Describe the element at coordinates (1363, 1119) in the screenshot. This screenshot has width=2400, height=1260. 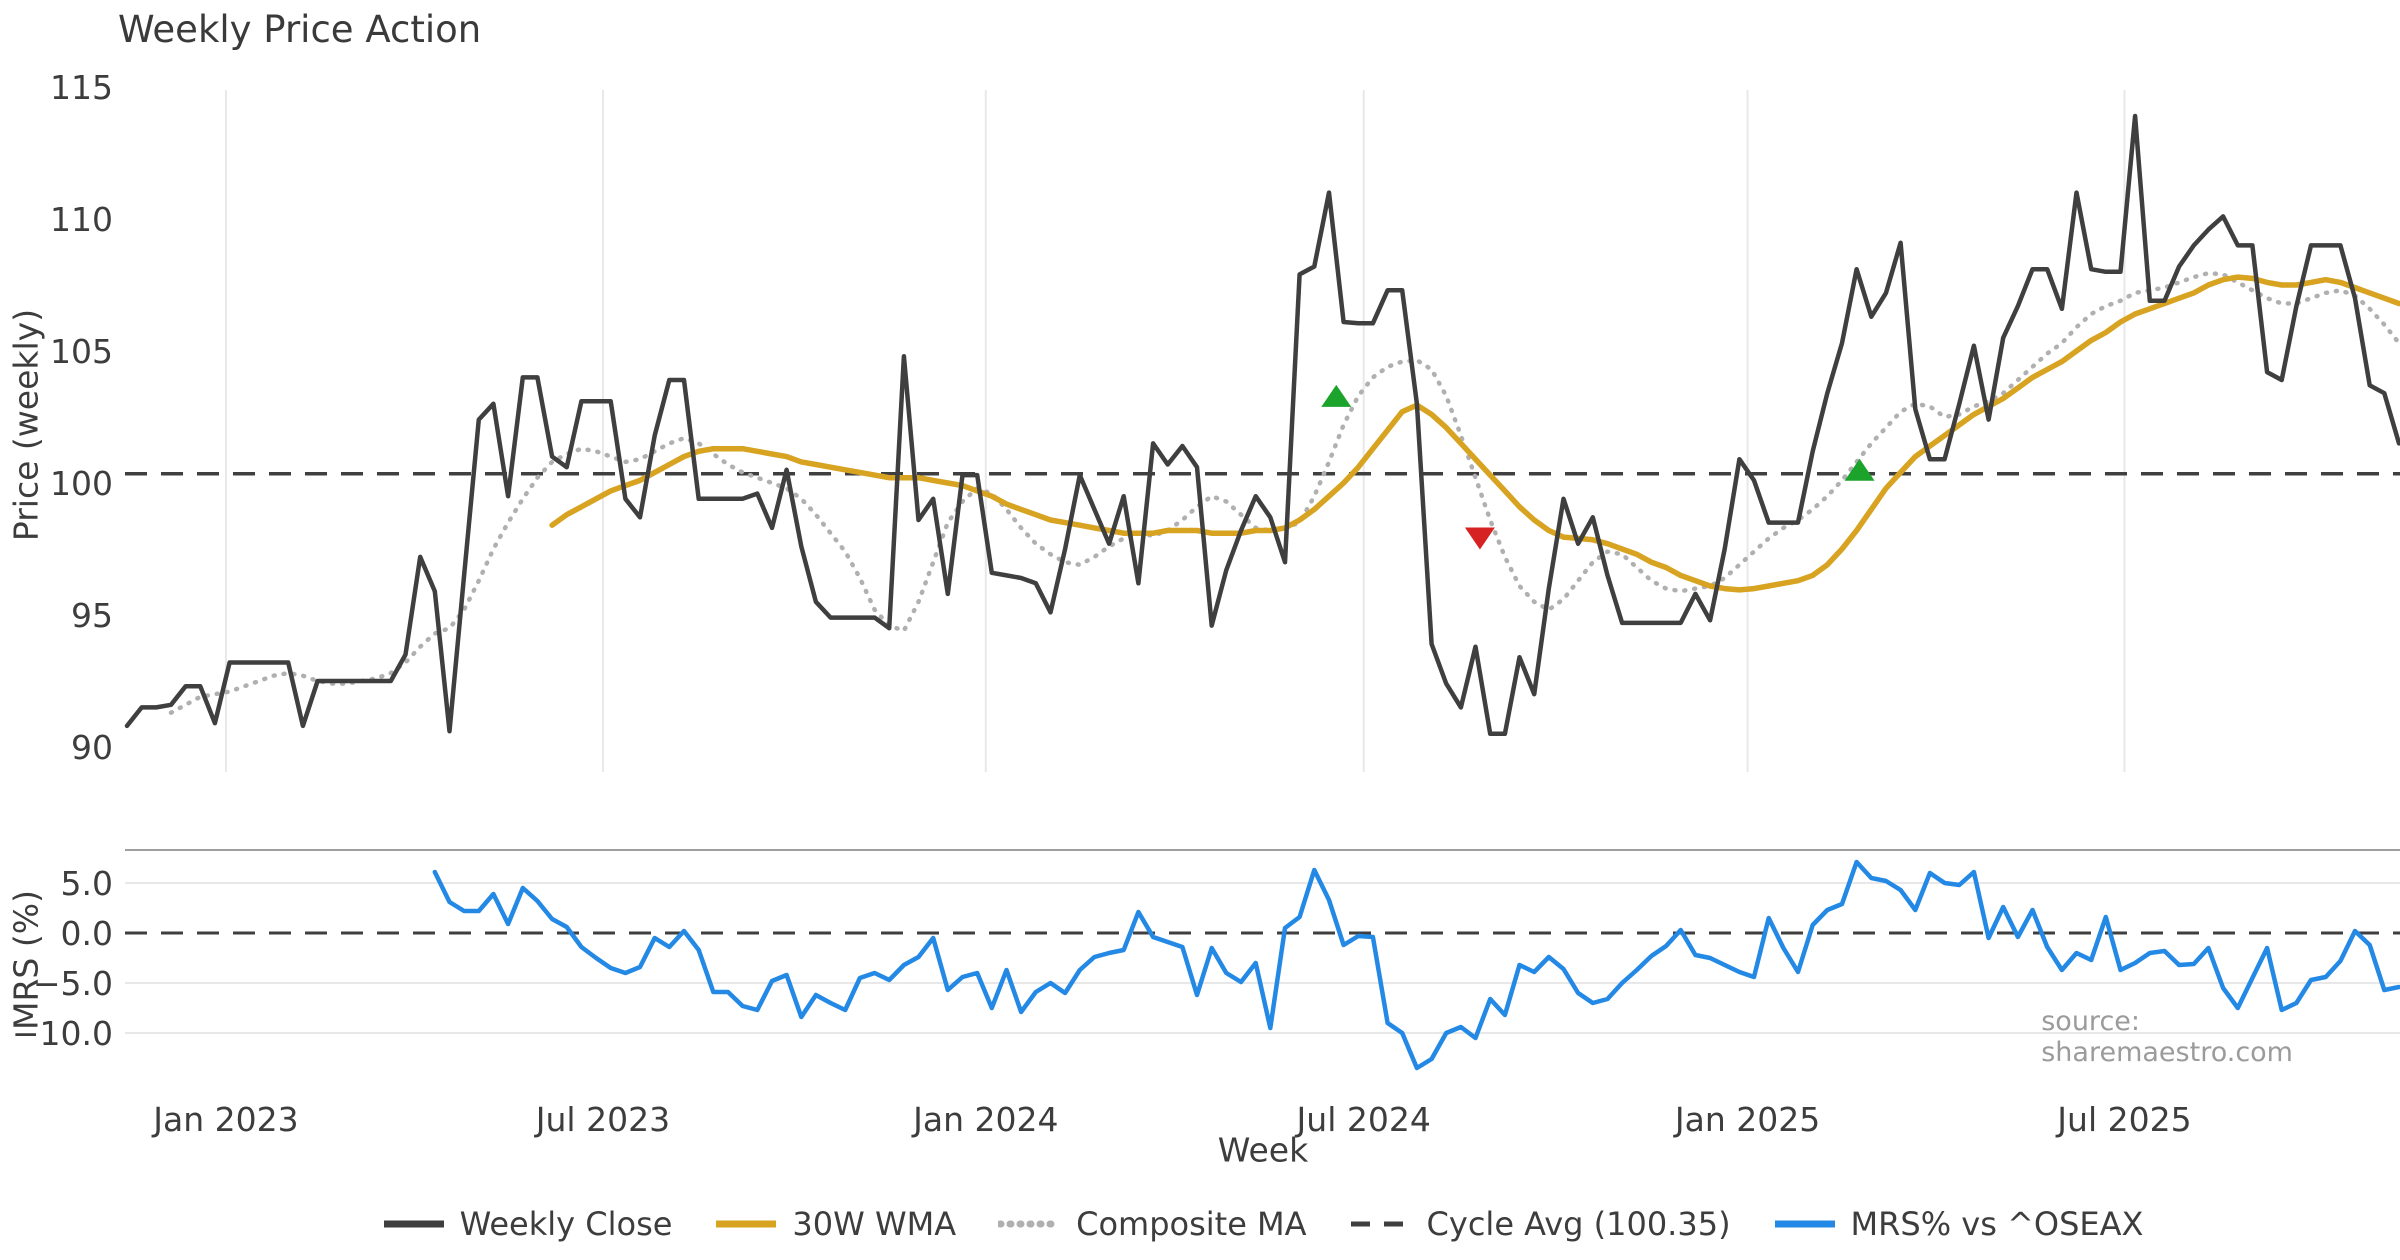
I see `x-tick-label: Jul 2024` at that location.